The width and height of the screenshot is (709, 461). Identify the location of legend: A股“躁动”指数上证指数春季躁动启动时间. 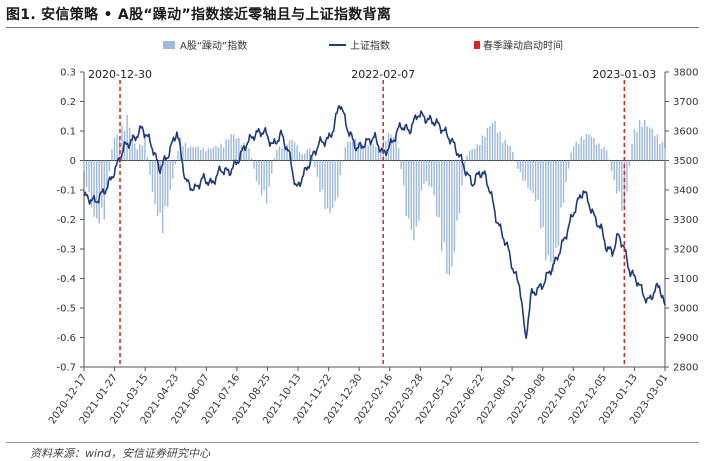
(363, 45).